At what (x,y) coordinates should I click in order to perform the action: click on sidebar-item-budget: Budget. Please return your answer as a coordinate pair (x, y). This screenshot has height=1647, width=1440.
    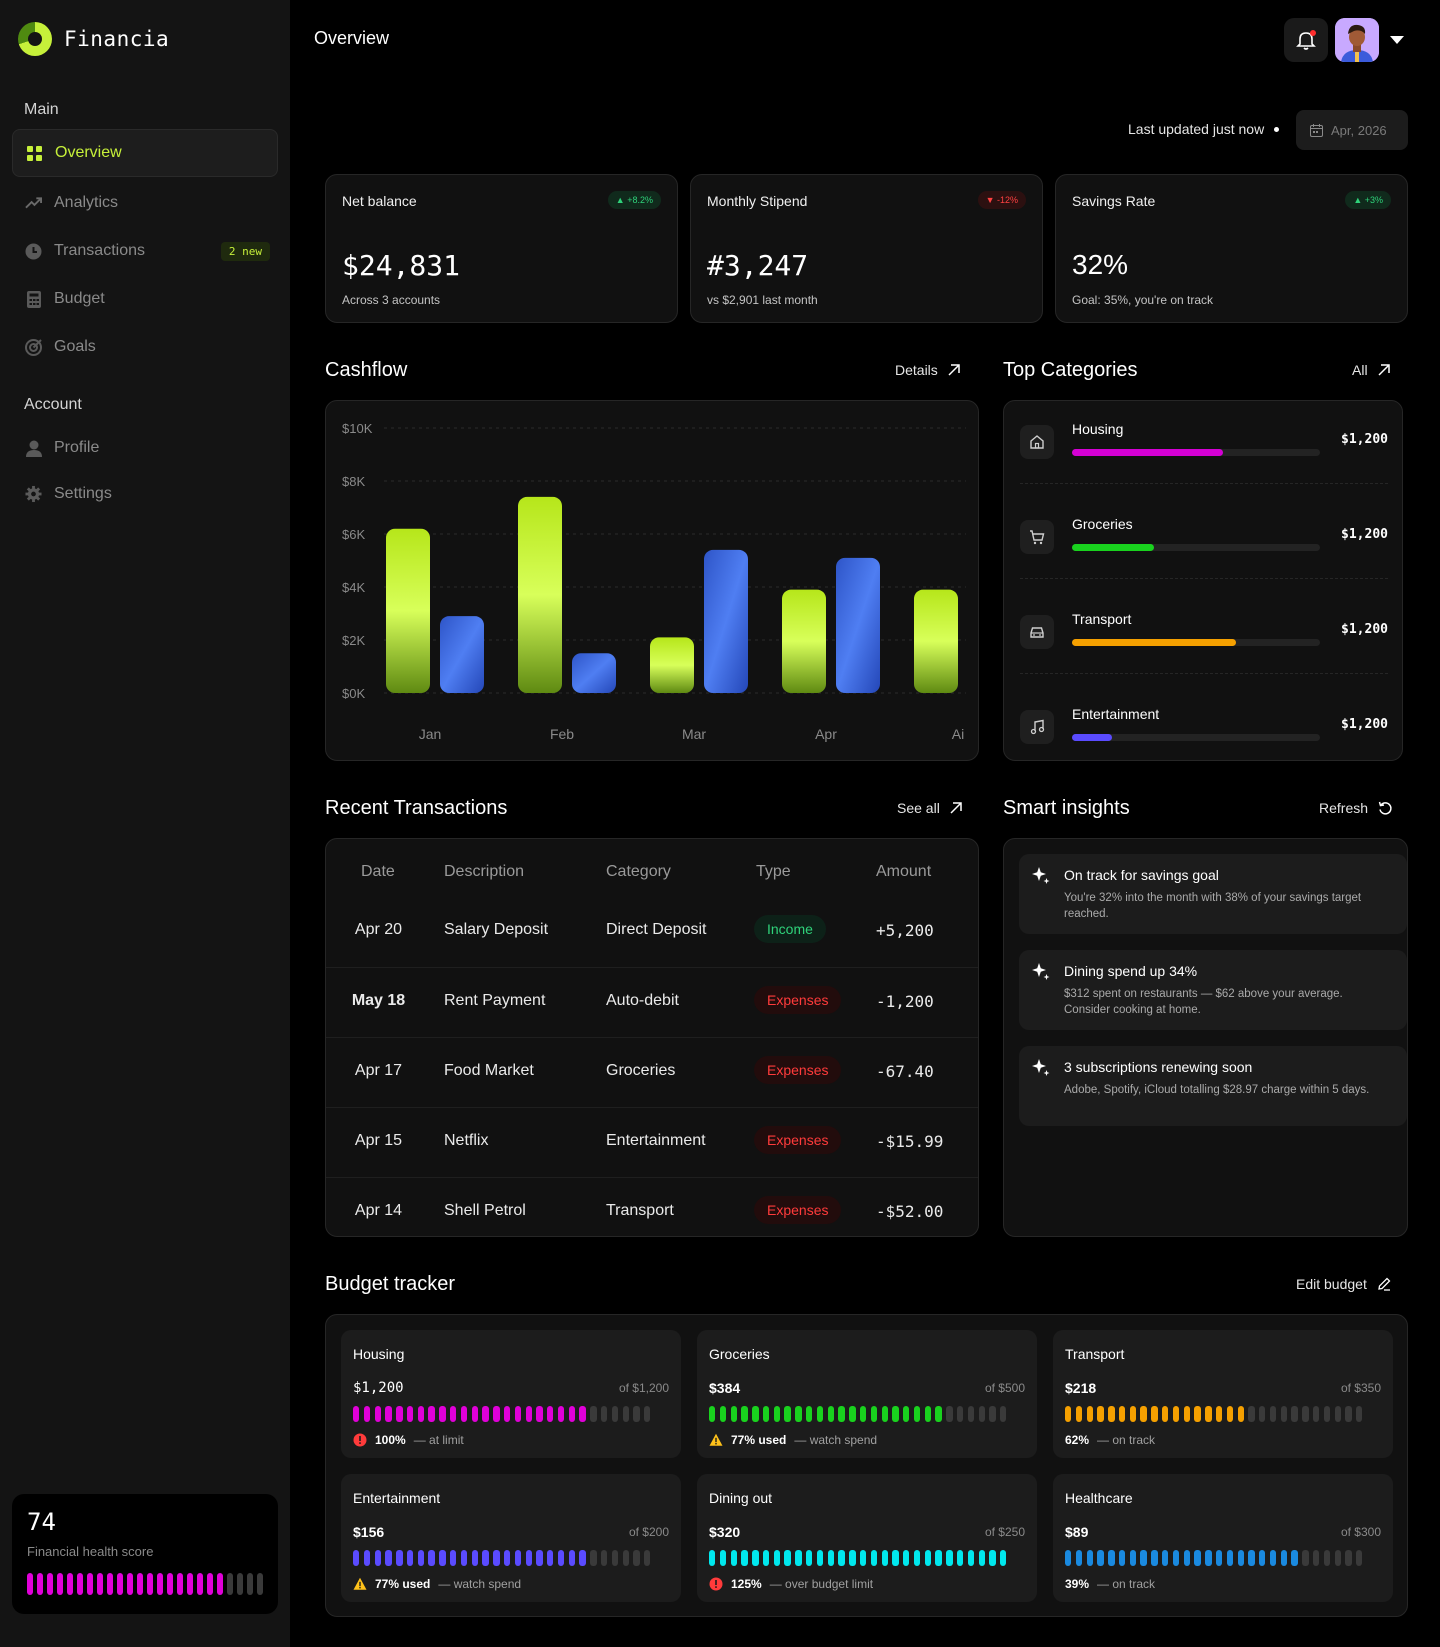
    Looking at the image, I should click on (145, 299).